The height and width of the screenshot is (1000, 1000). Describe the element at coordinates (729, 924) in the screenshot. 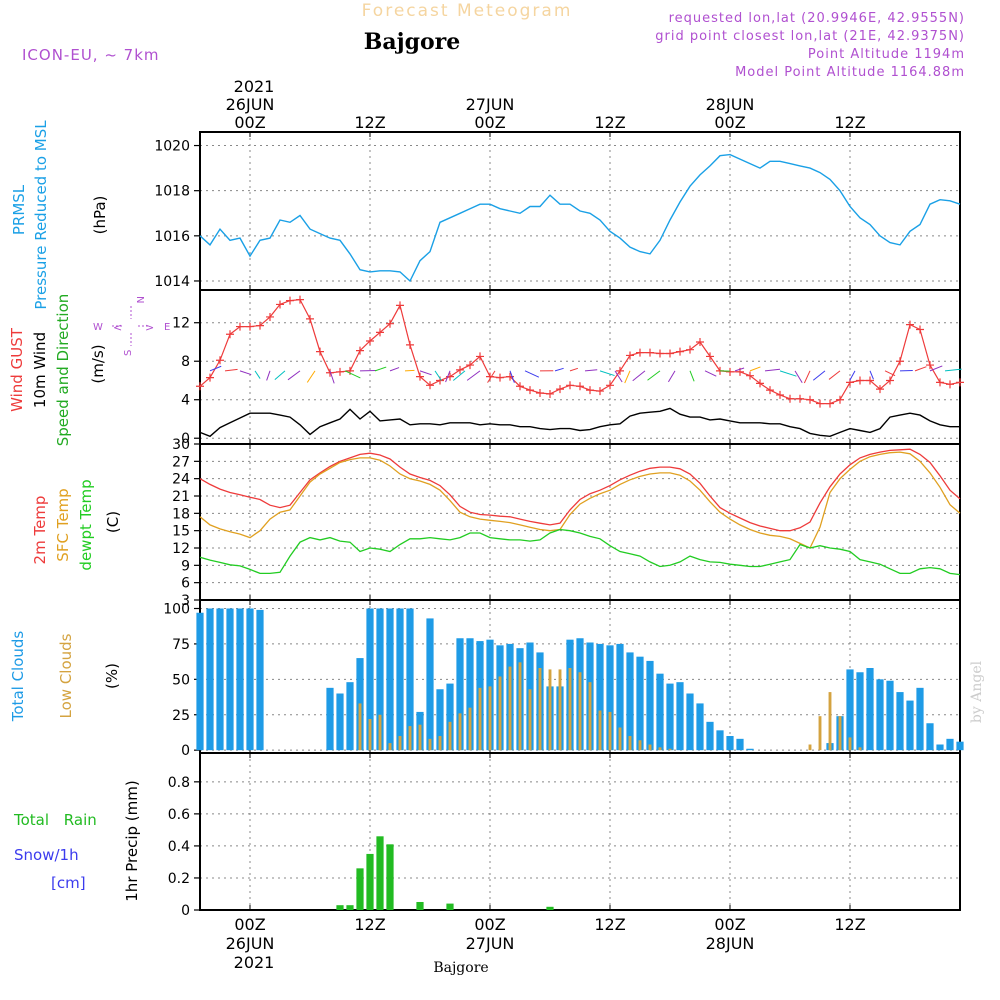

I see `bottom-time-label: 00Z` at that location.